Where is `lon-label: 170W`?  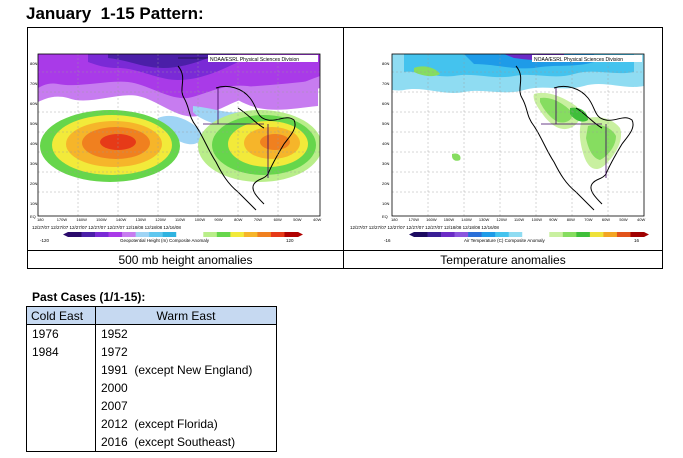 lon-label: 170W is located at coordinates (62, 219).